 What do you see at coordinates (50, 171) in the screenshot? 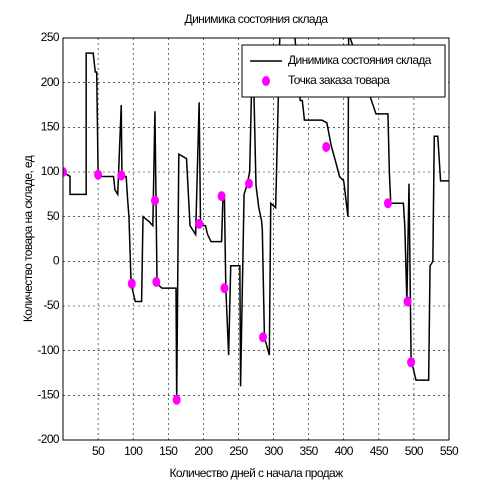
I see `y-tick-label: 100` at bounding box center [50, 171].